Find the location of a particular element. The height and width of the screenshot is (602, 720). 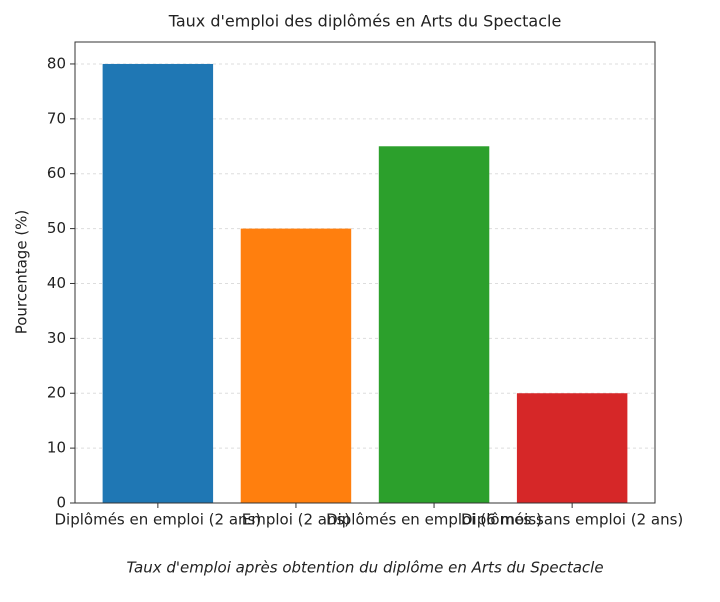

y-tick-label: 30 is located at coordinates (56, 338).